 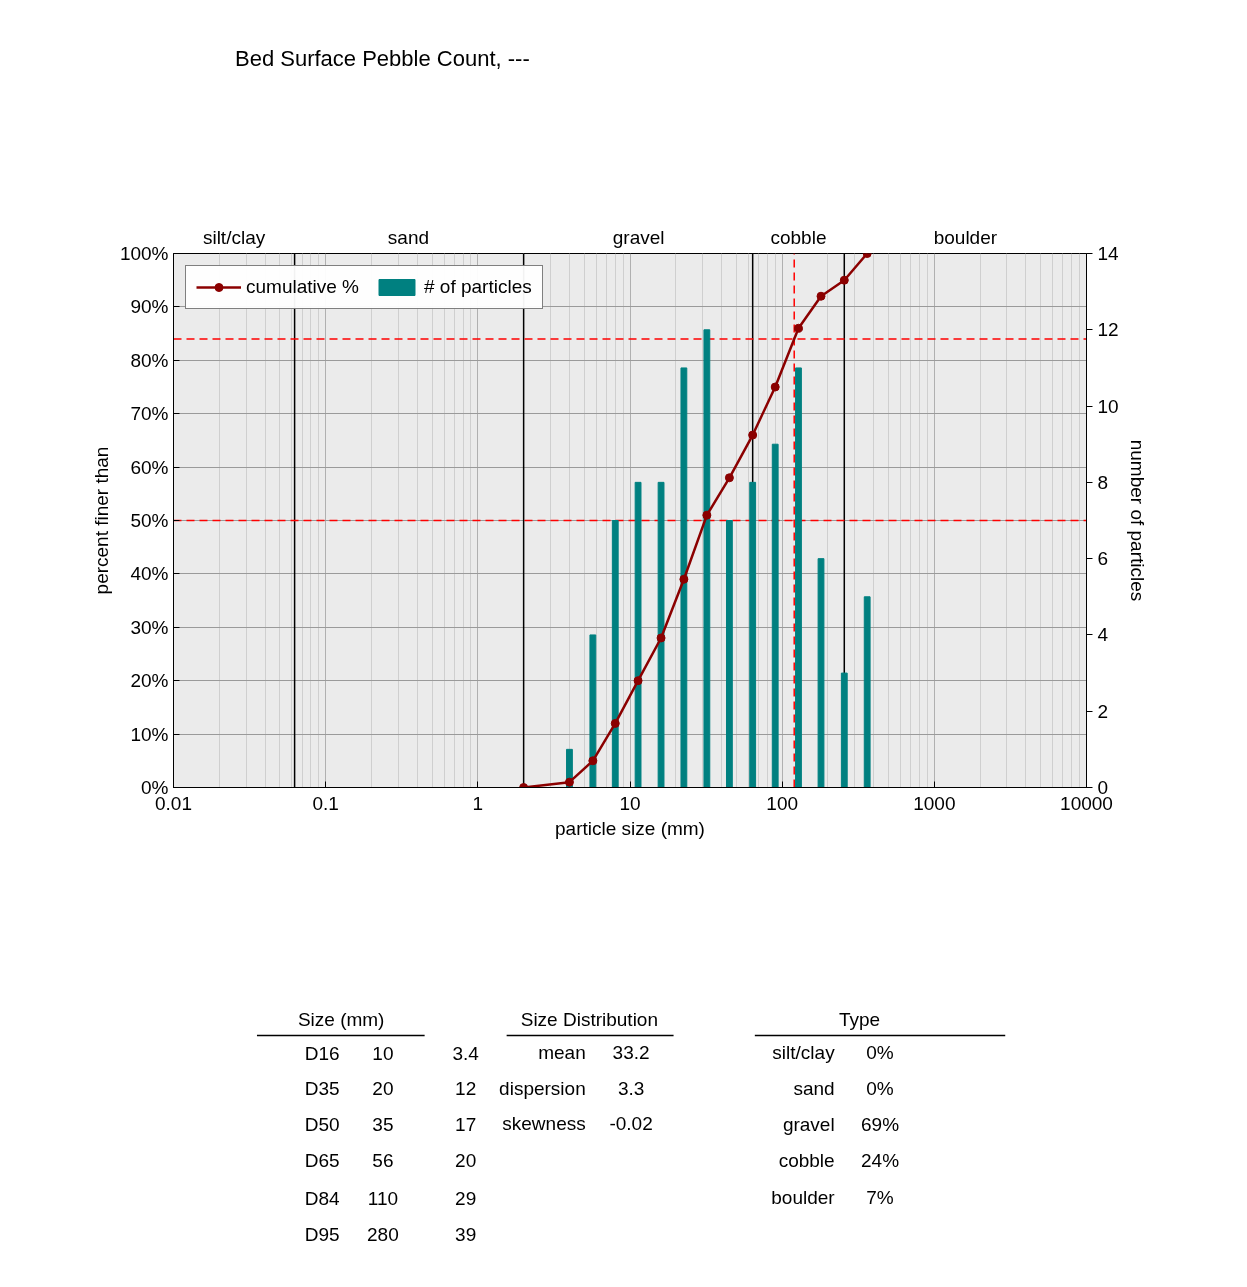 I want to click on text: 33.2, so click(x=631, y=1052).